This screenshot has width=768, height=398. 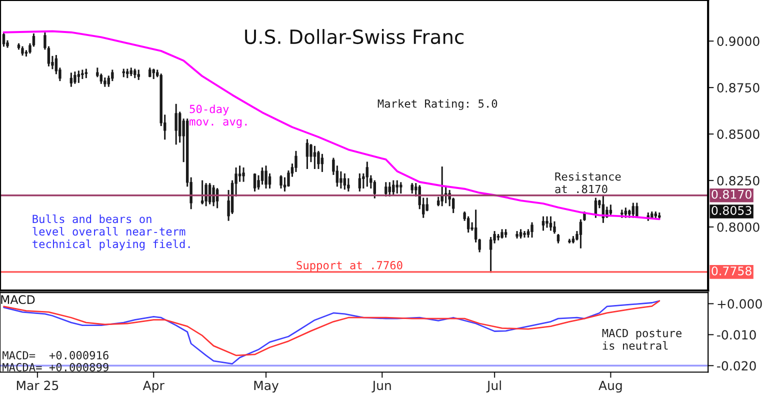 I want to click on y-tick-label: 0.8000, so click(x=738, y=227).